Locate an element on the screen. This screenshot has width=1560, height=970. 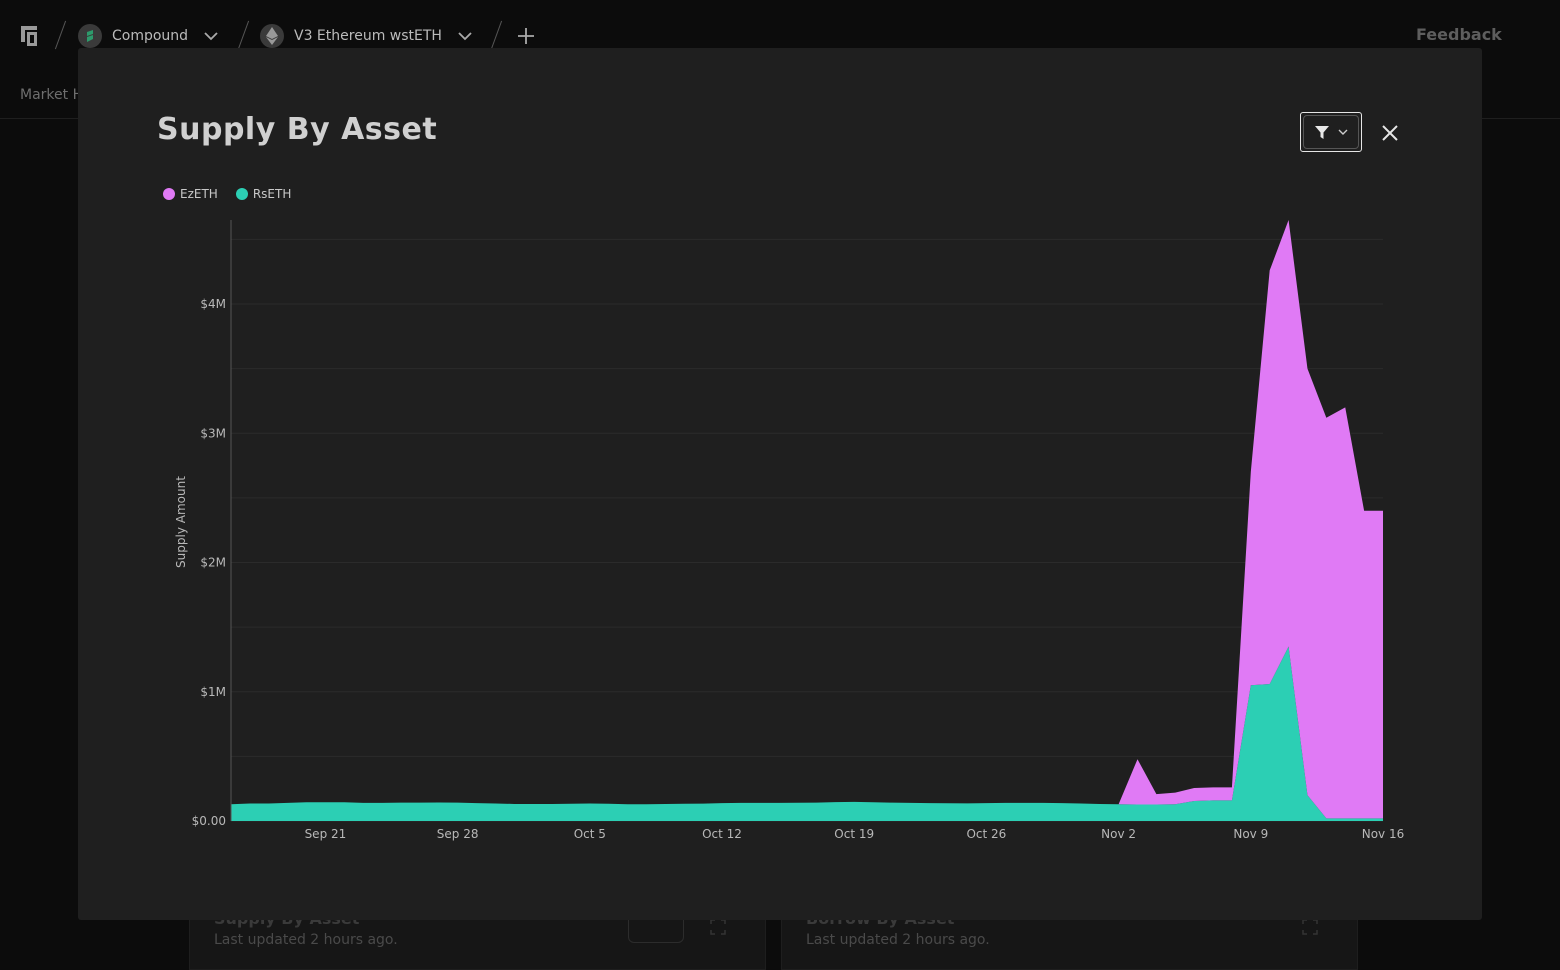
x-tick-label: Nov 2 is located at coordinates (1118, 834).